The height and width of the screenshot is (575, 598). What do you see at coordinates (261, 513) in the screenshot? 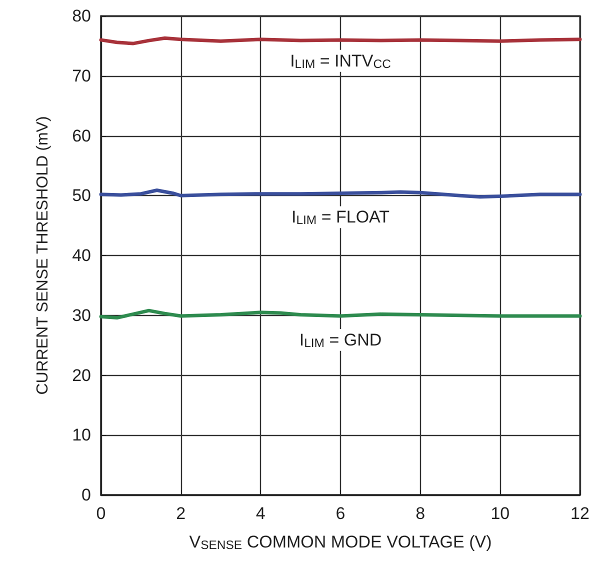
I see `x-tick-label: 4` at bounding box center [261, 513].